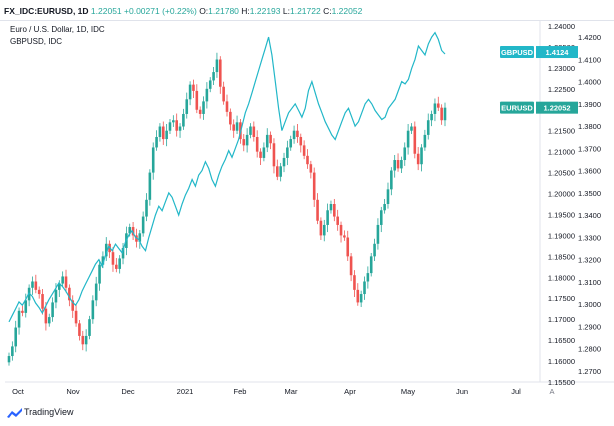 The image size is (614, 426). Describe the element at coordinates (589, 171) in the screenshot. I see `compare-axis-tick: 1.3600` at that location.